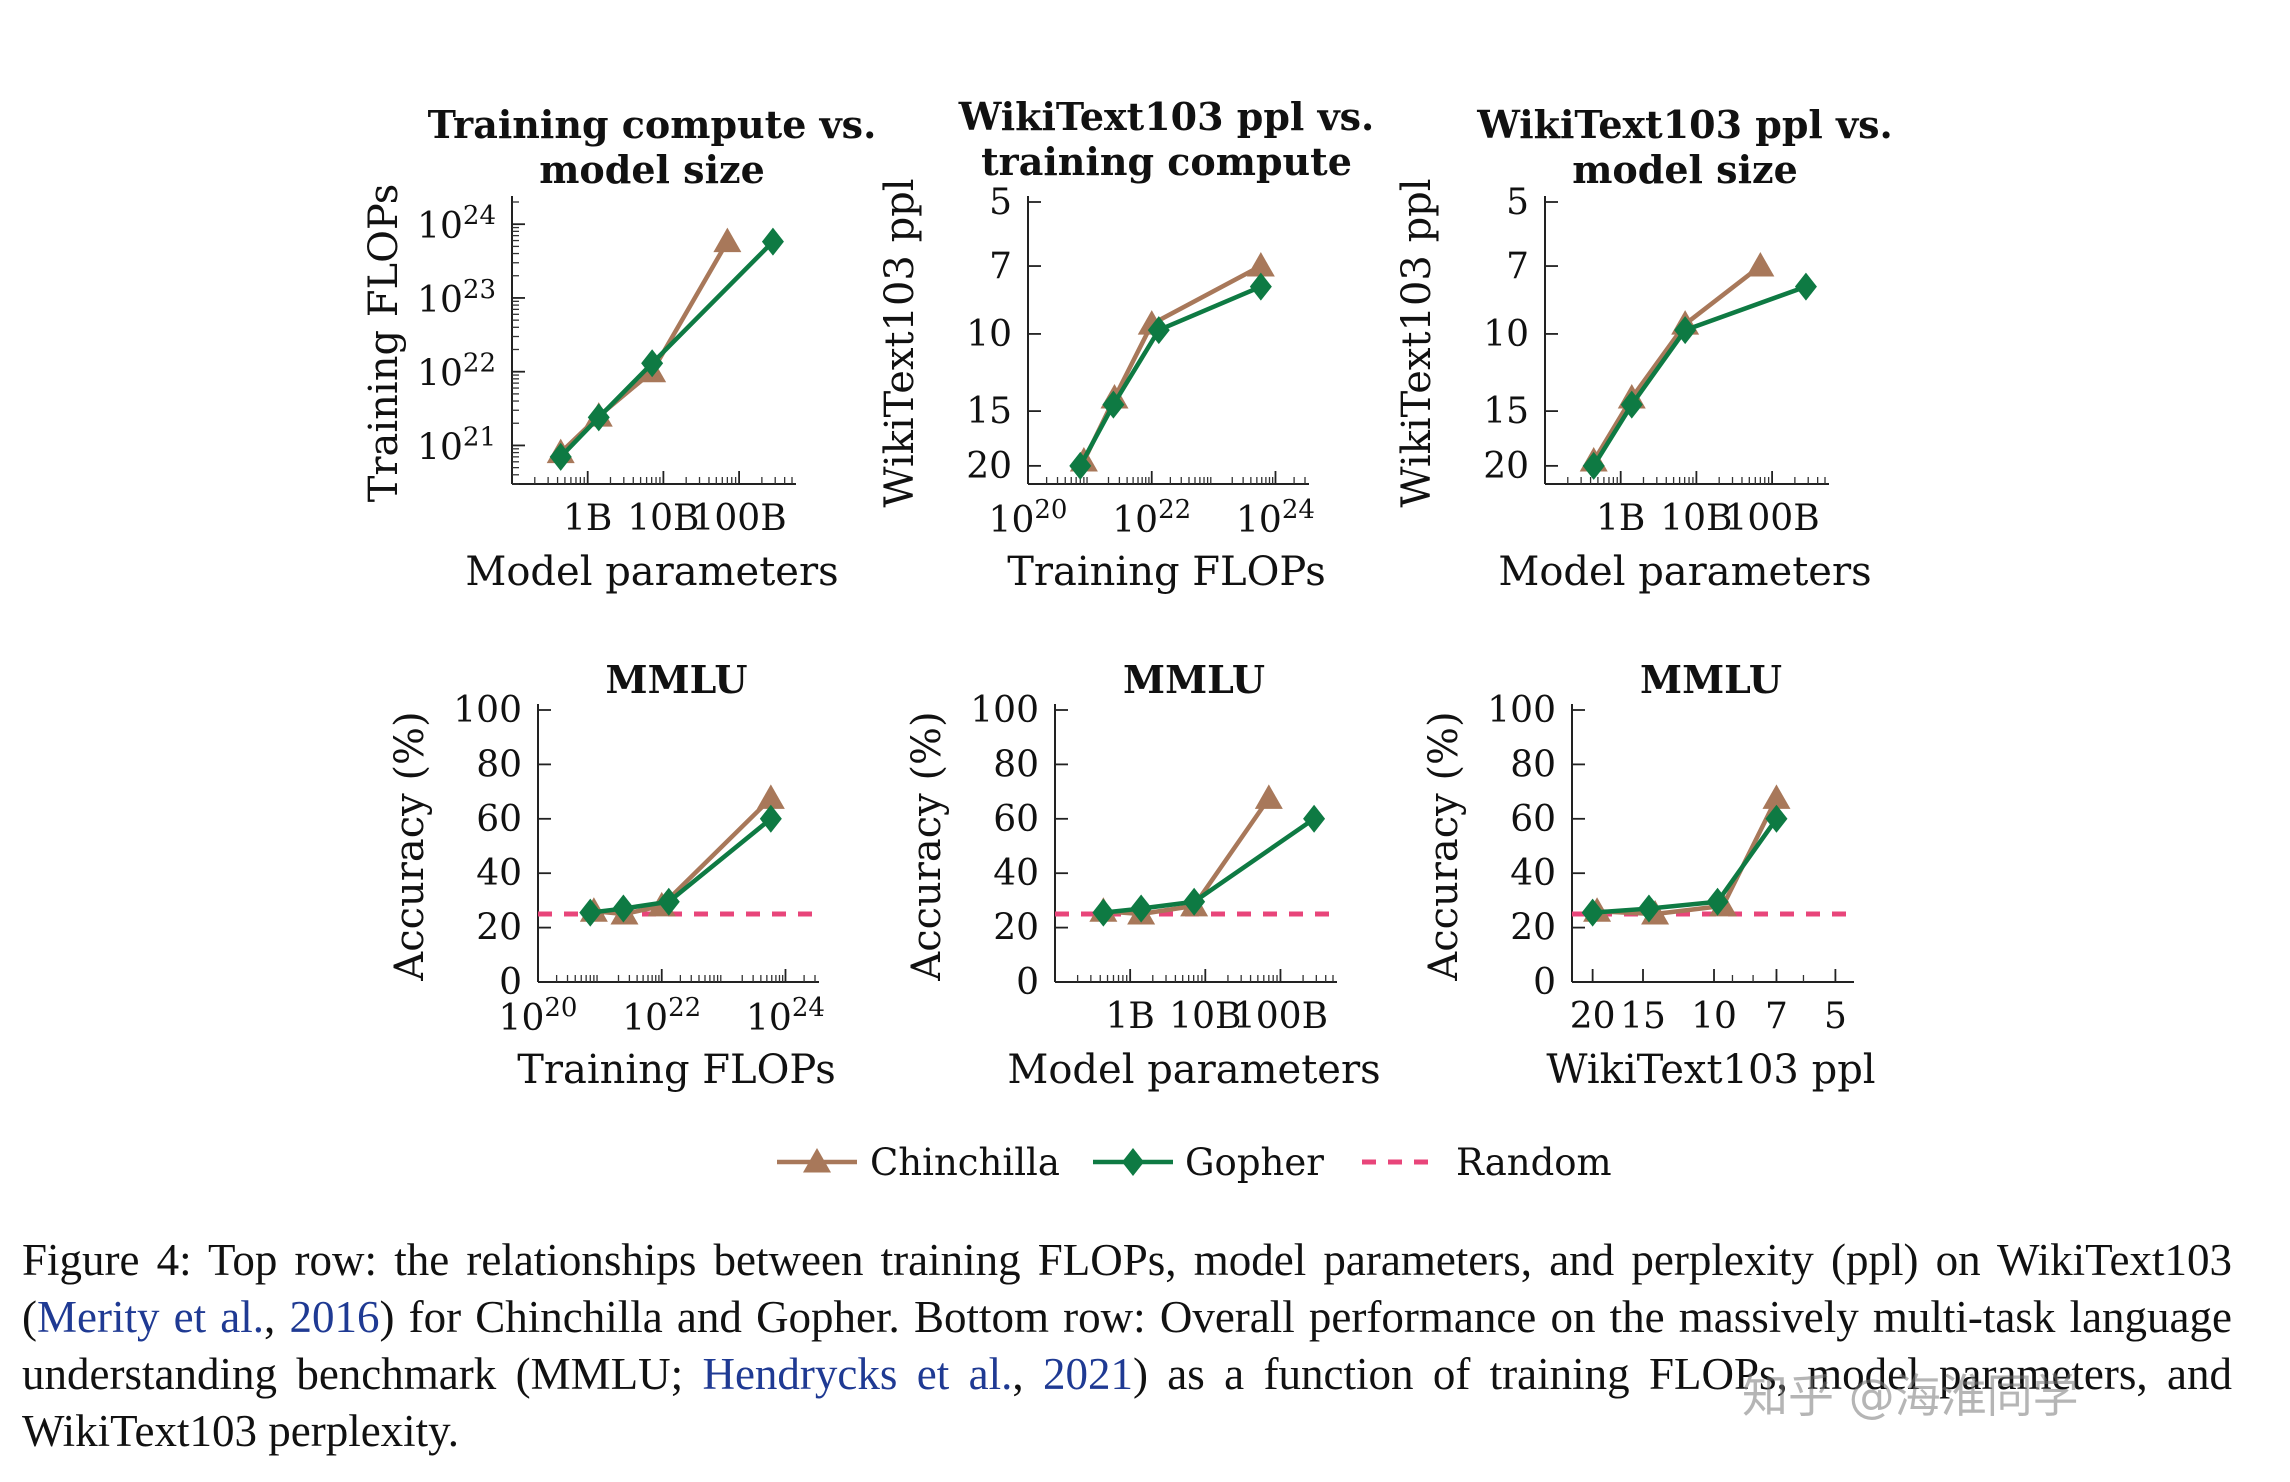 Image resolution: width=2290 pixels, height=1482 pixels. I want to click on chart-title: MMLU, so click(1711, 679).